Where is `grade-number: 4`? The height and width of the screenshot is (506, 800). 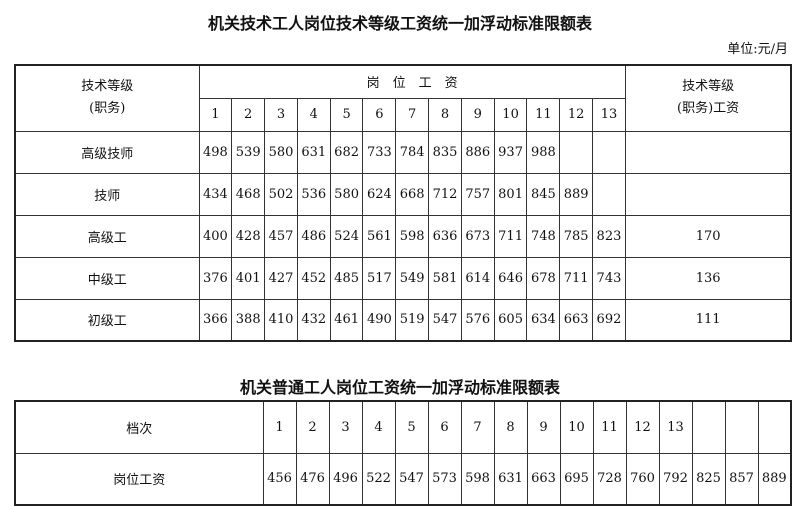 grade-number: 4 is located at coordinates (313, 114).